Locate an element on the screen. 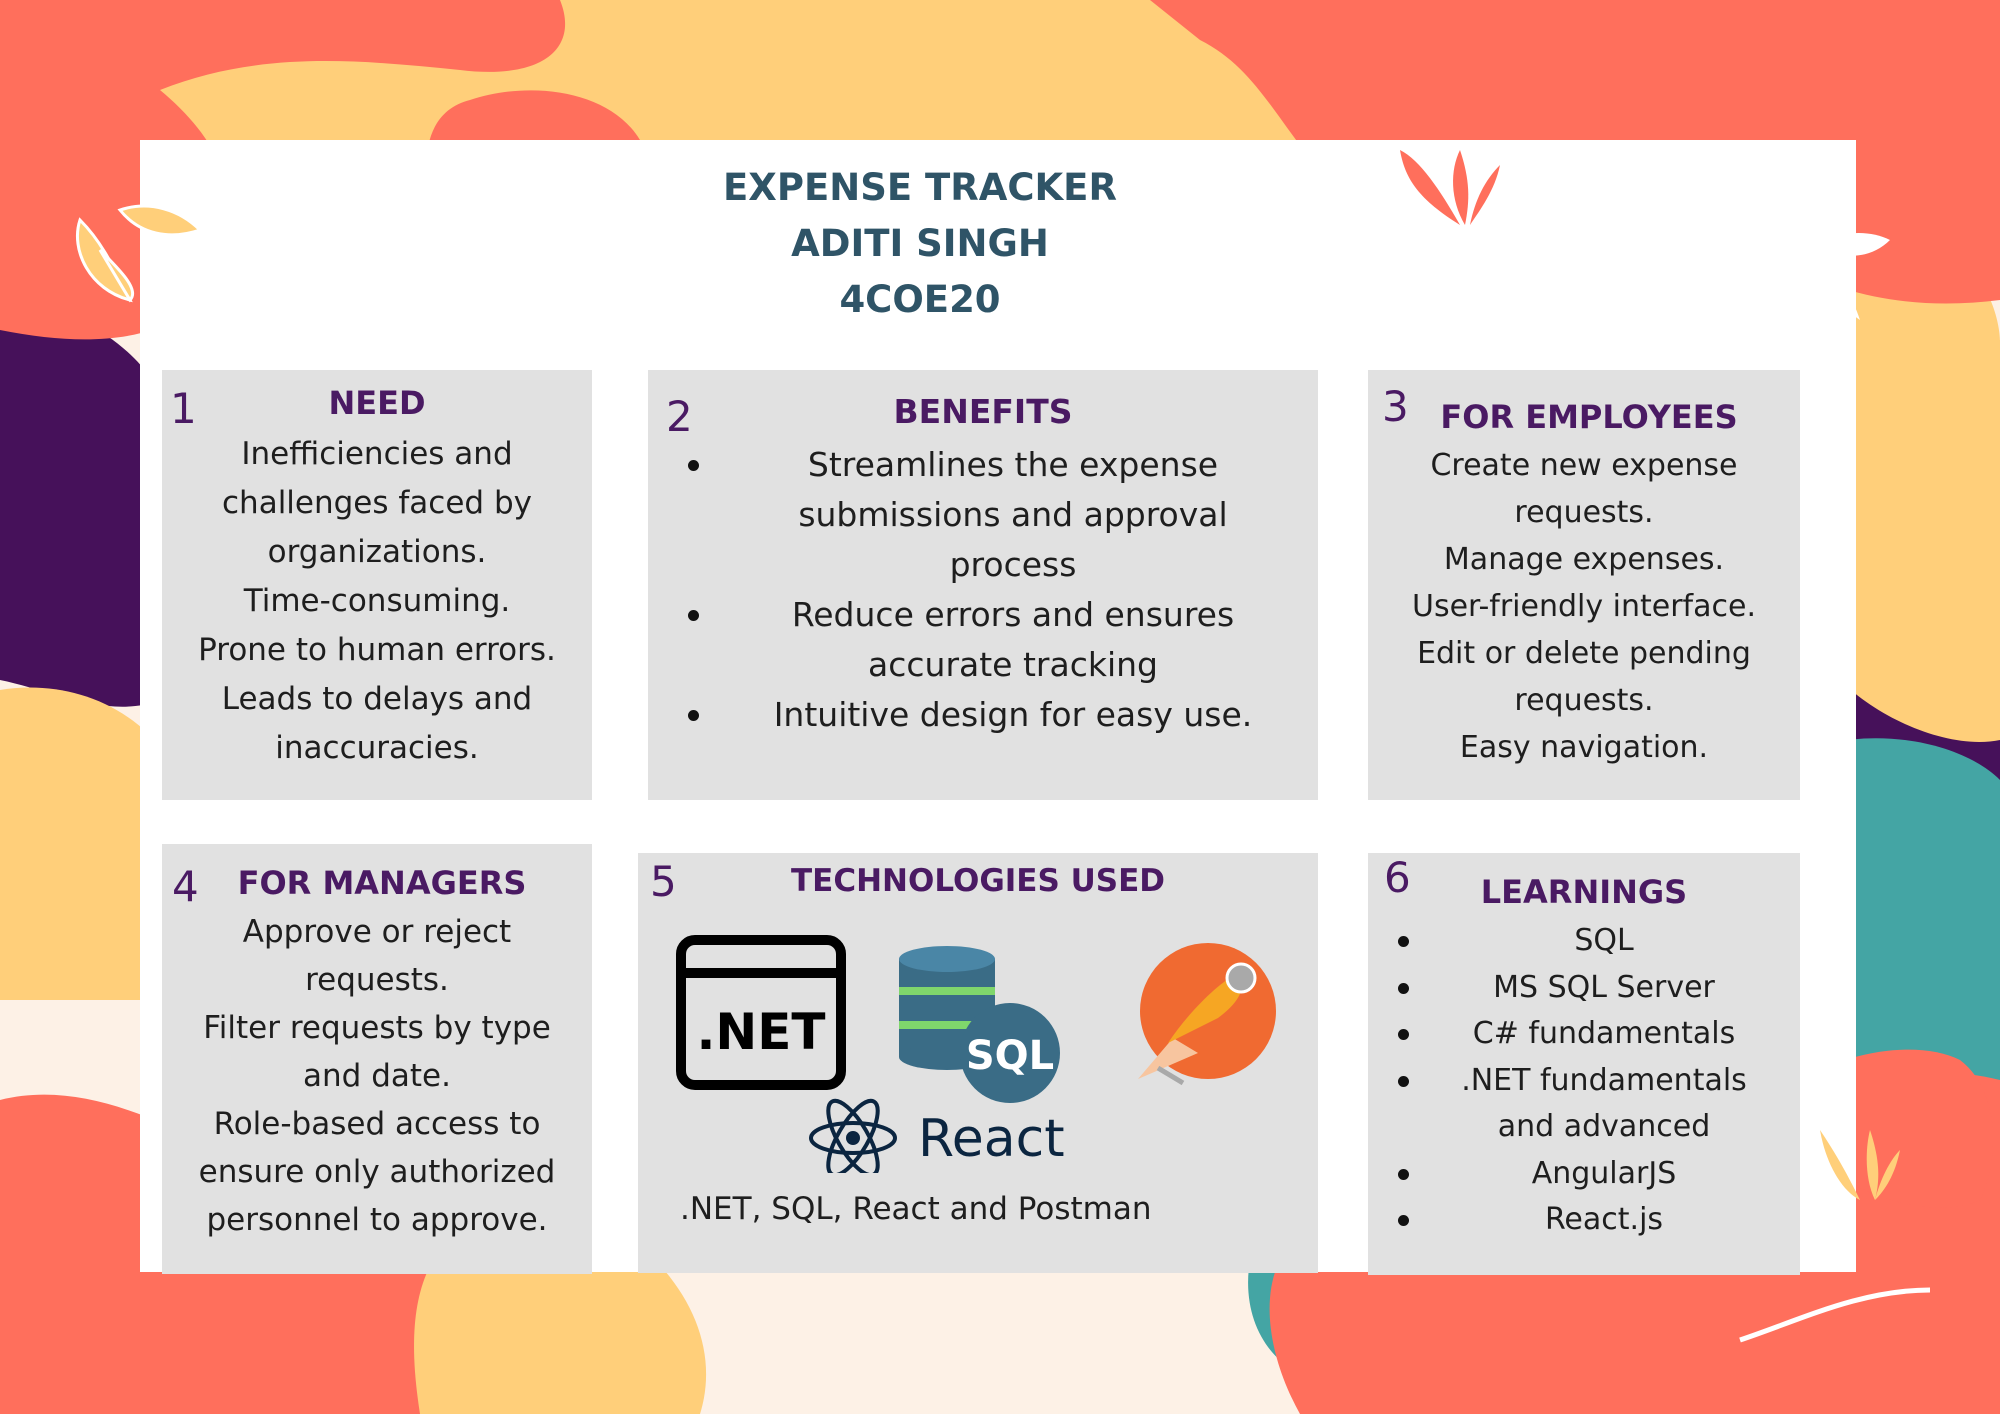  panel-title: NEED is located at coordinates (377, 403).